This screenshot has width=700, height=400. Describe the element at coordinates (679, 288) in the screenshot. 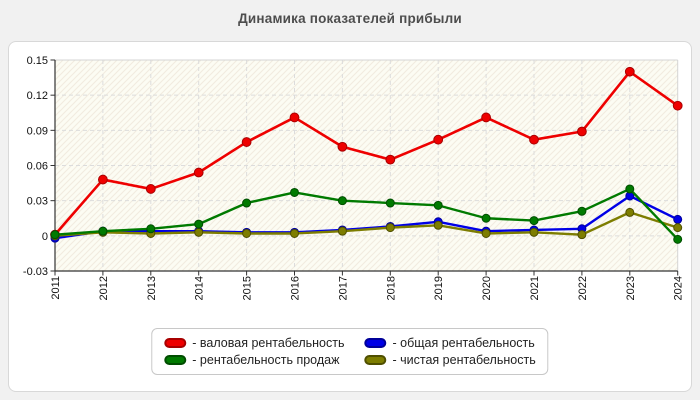

I see `x-tick-label: 2024` at that location.